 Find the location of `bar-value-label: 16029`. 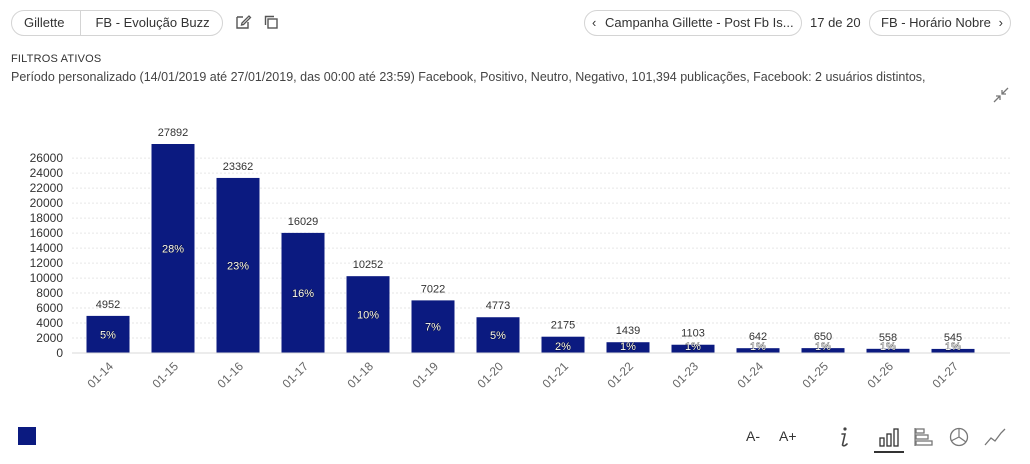

bar-value-label: 16029 is located at coordinates (303, 222).